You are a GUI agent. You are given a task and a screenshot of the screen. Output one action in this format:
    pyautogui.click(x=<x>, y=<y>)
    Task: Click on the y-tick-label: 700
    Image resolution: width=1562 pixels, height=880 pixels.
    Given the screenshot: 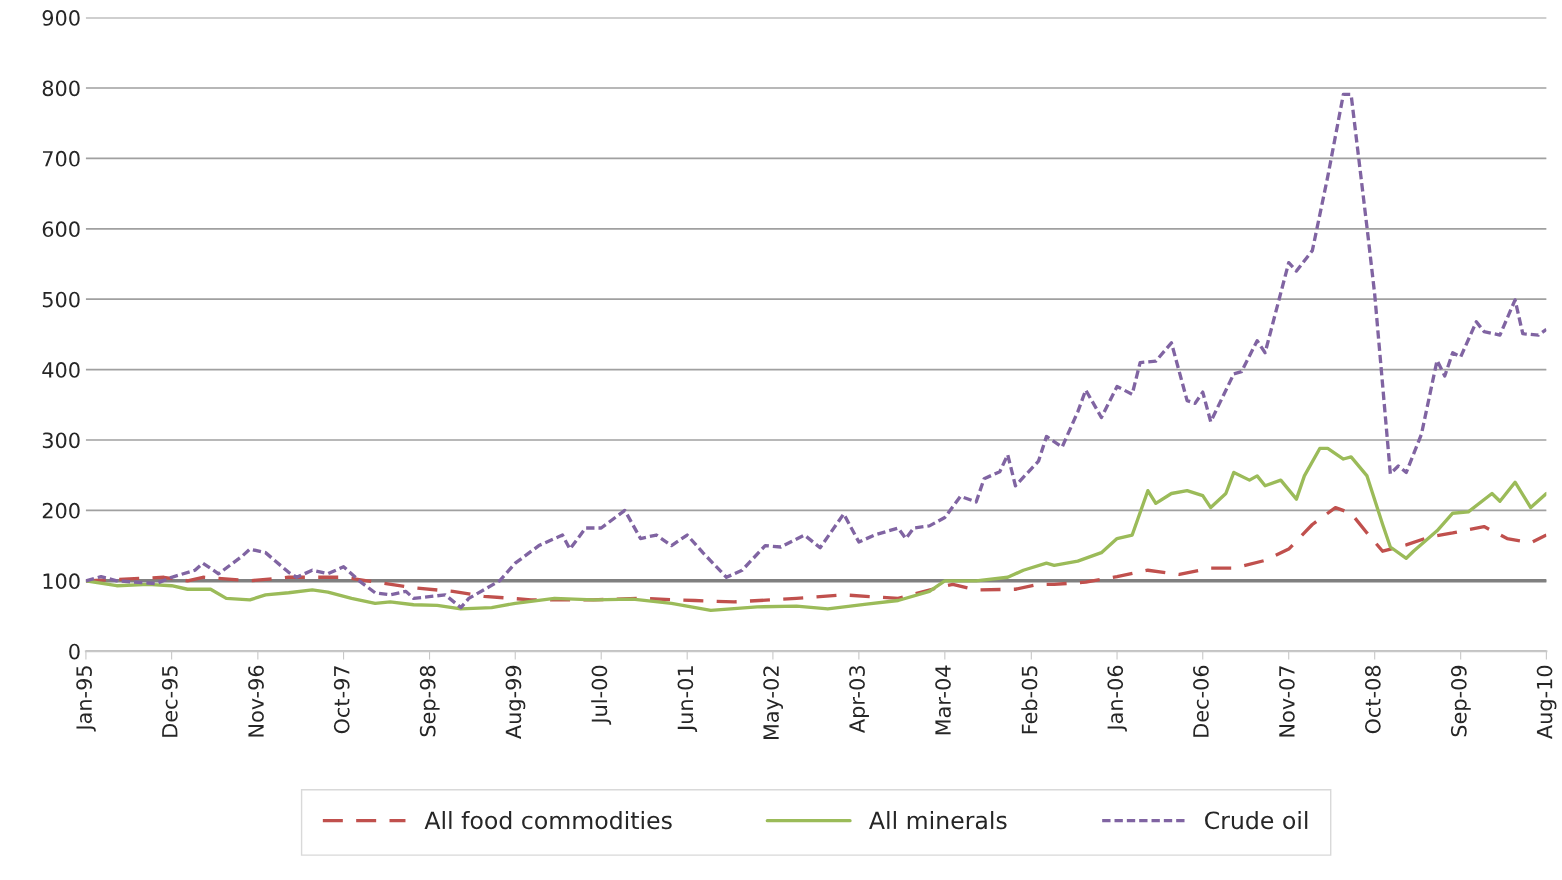 What is the action you would take?
    pyautogui.click(x=61, y=158)
    